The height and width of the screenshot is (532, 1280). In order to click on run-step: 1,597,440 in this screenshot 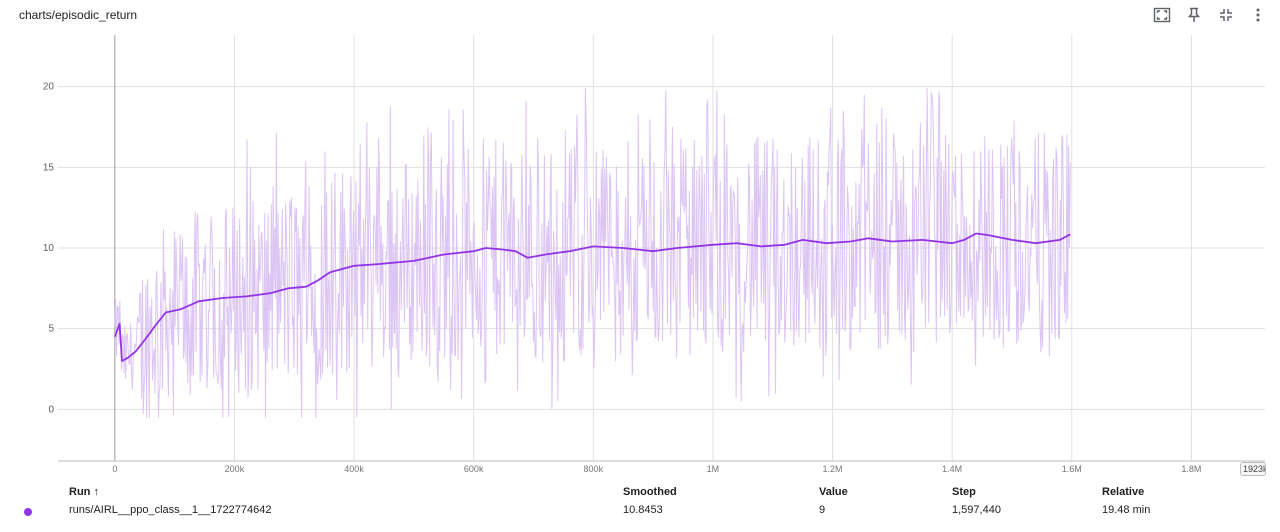, I will do `click(976, 510)`.